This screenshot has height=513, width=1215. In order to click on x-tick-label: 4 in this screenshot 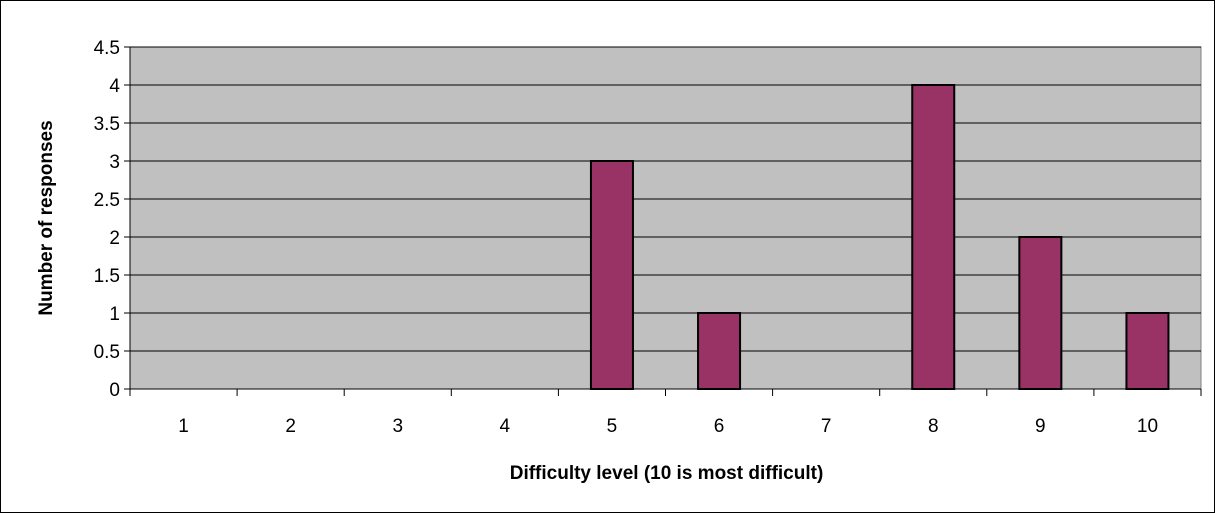, I will do `click(505, 426)`.